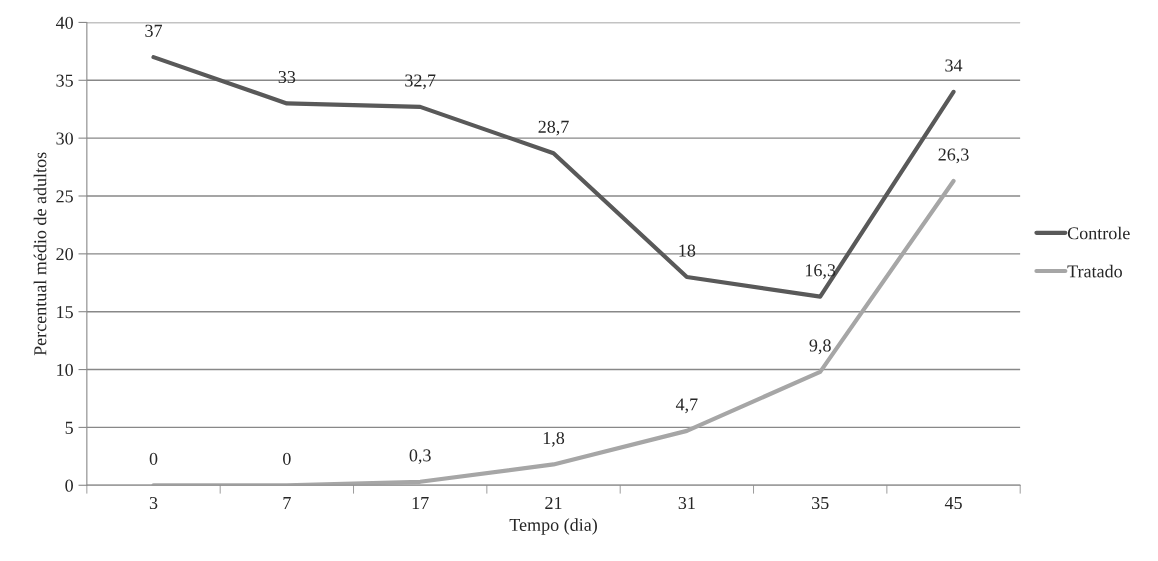  Describe the element at coordinates (554, 439) in the screenshot. I see `data-label: 1,8` at that location.